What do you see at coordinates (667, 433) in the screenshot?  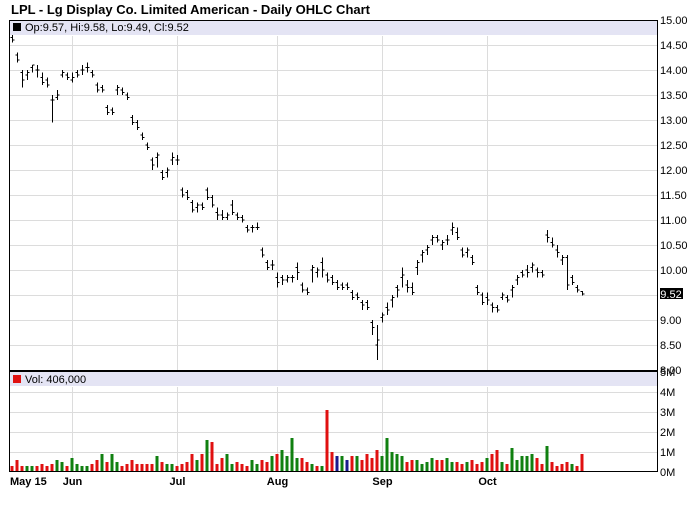 I see `volume-tick-label: 2M` at bounding box center [667, 433].